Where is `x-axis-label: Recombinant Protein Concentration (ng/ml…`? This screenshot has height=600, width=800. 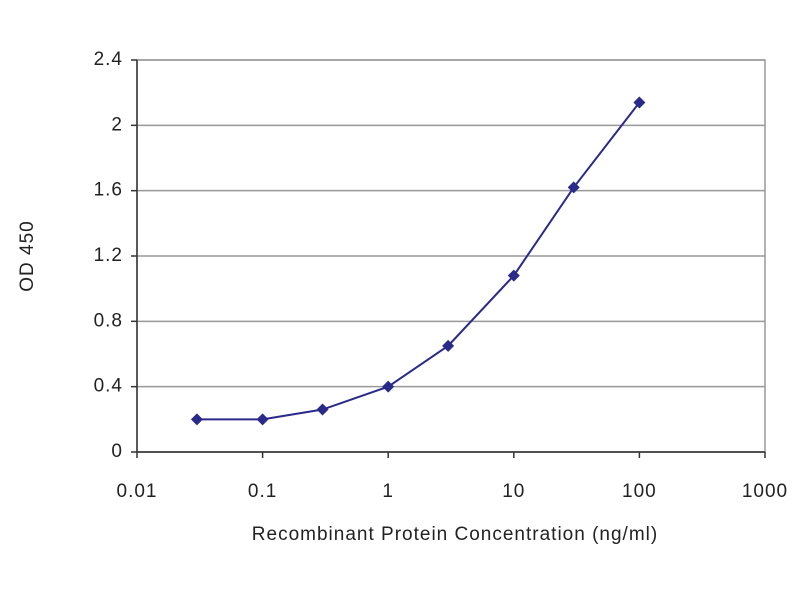
x-axis-label: Recombinant Protein Concentration (ng/ml… is located at coordinates (455, 534).